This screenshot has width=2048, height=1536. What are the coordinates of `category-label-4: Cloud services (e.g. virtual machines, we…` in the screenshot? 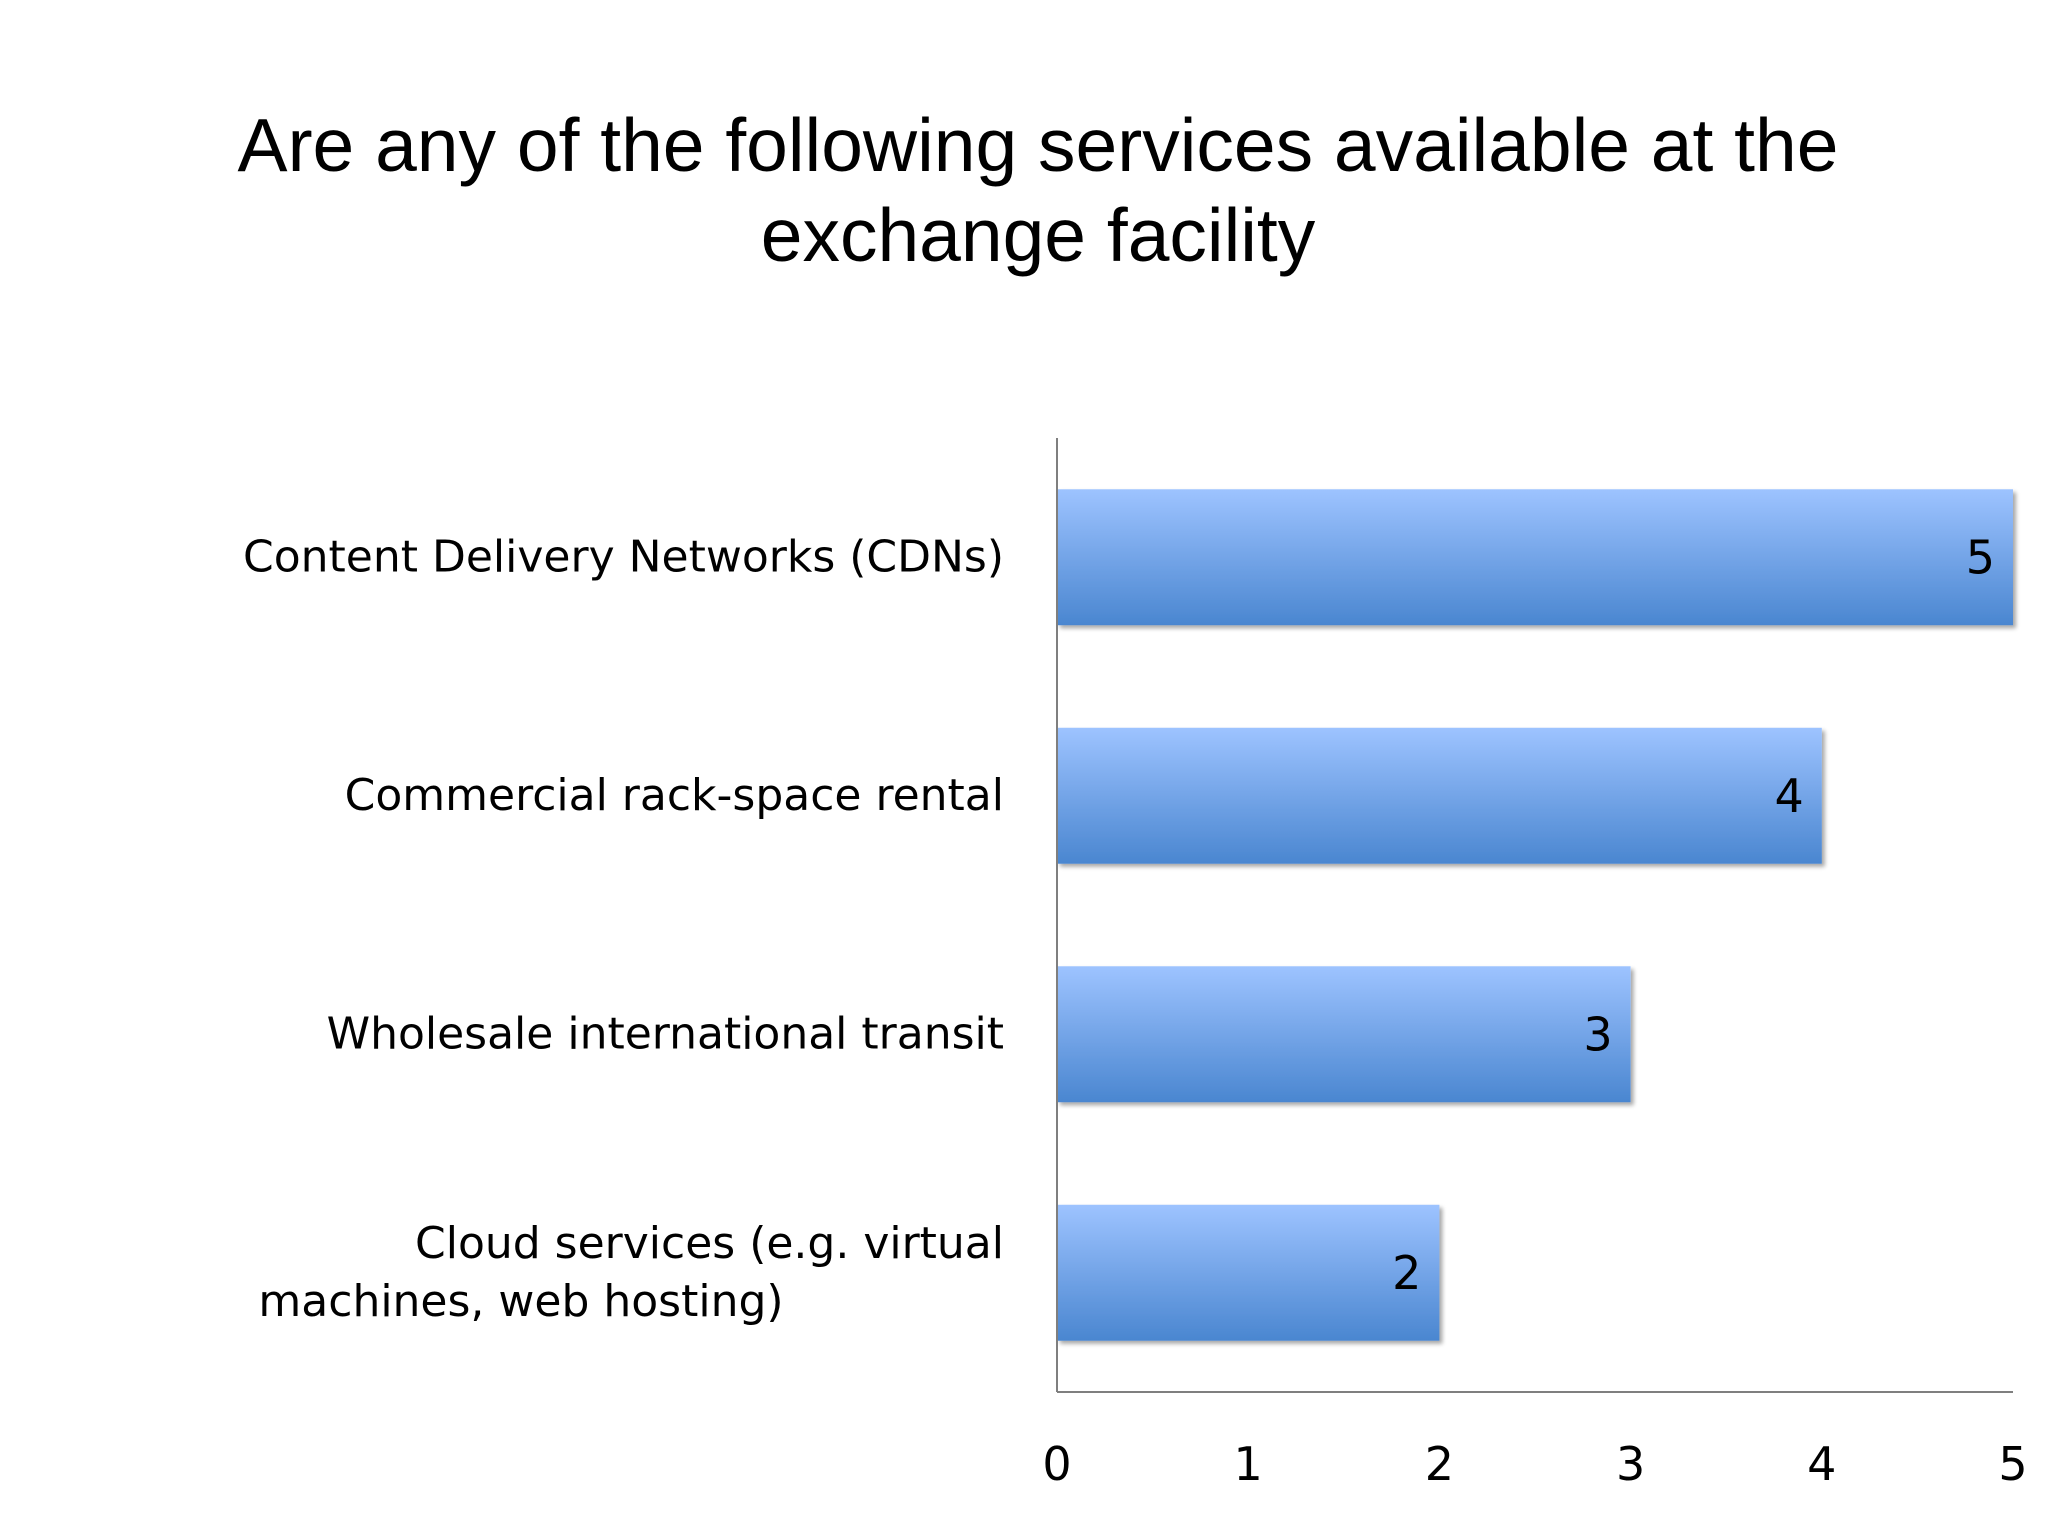 It's located at (631, 1272).